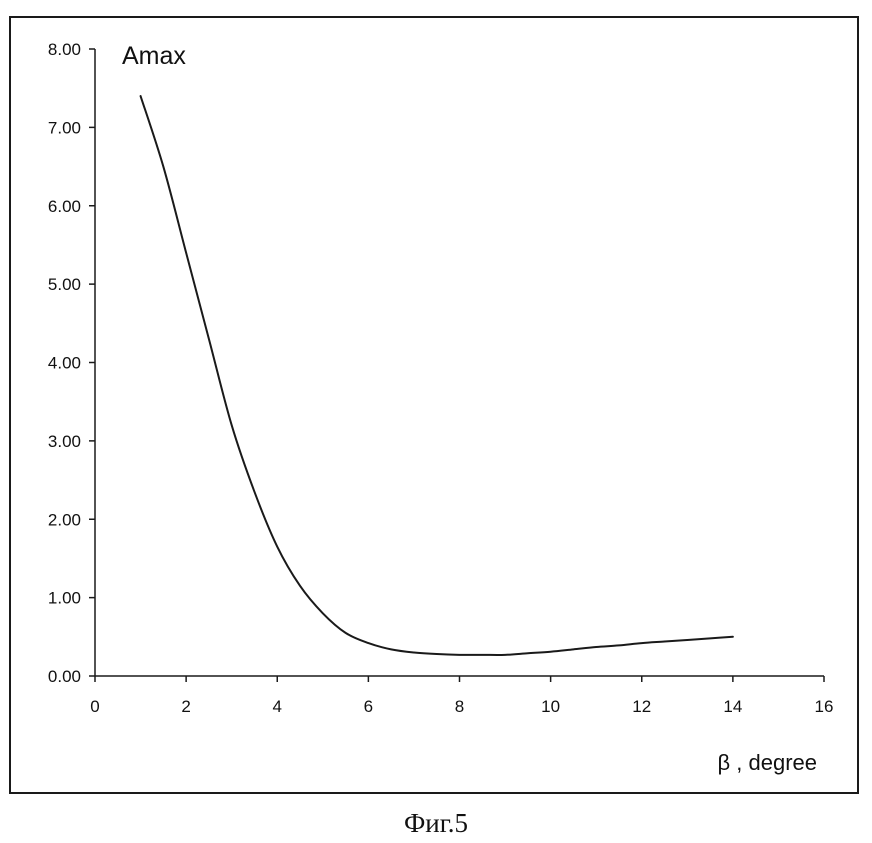  Describe the element at coordinates (459, 706) in the screenshot. I see `x-tick-label: 8` at that location.